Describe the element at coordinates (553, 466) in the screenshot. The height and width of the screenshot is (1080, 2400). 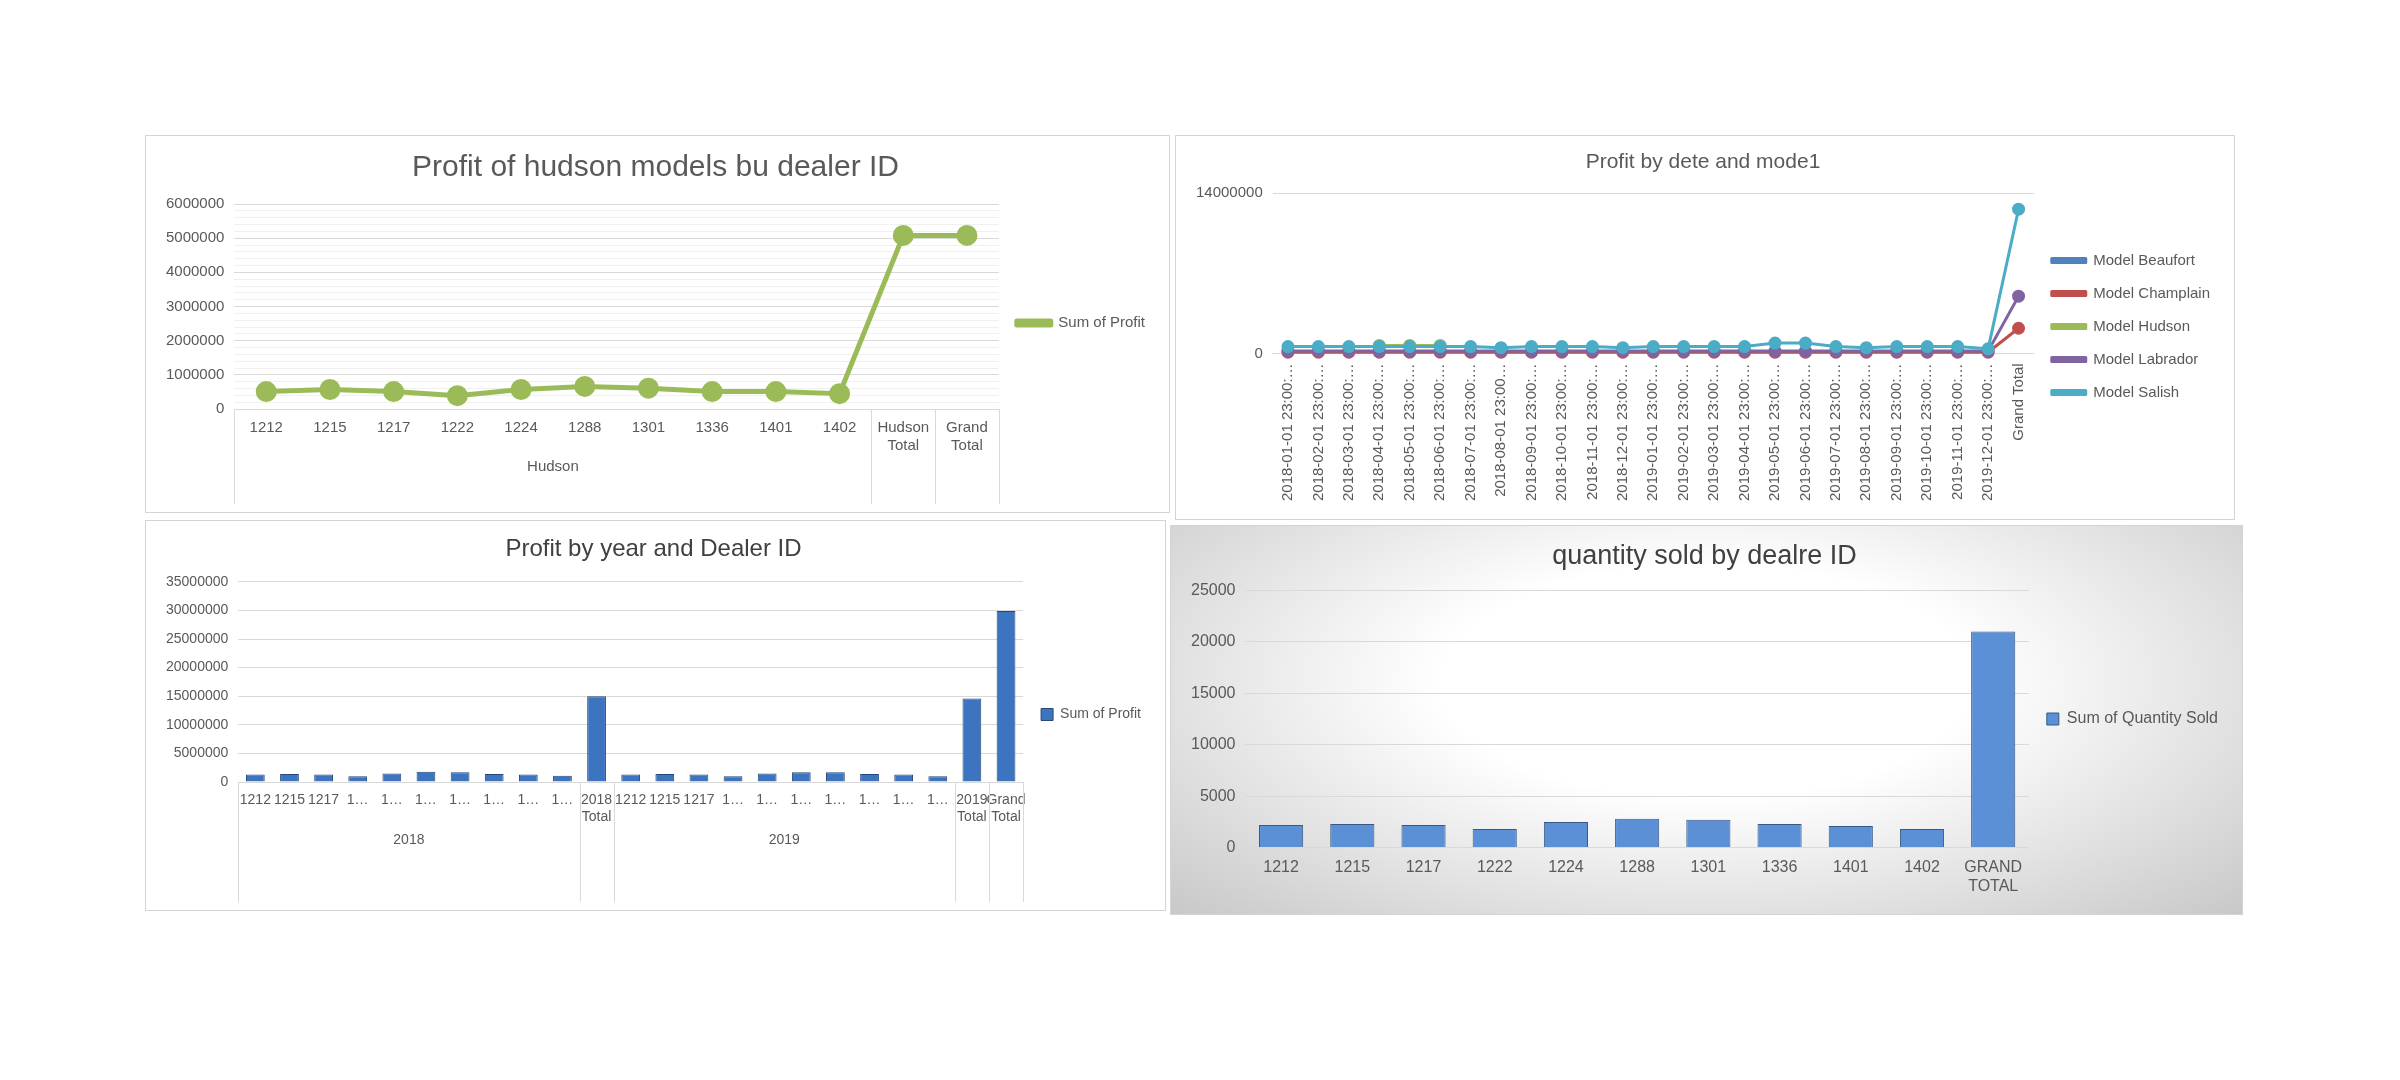
I see `text: Hudson` at that location.